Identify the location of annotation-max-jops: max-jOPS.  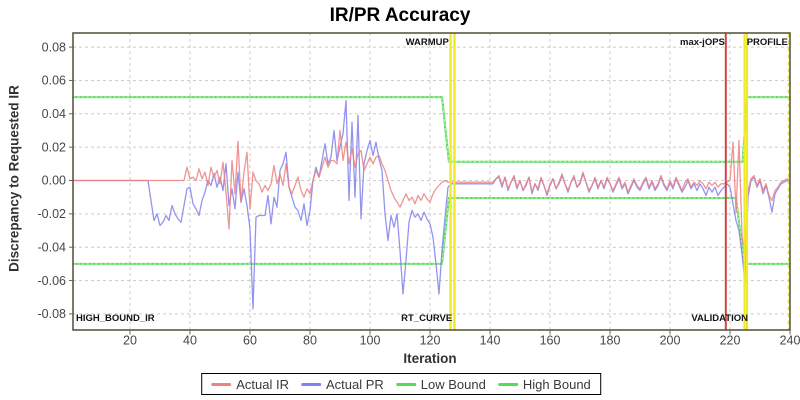
(702, 42).